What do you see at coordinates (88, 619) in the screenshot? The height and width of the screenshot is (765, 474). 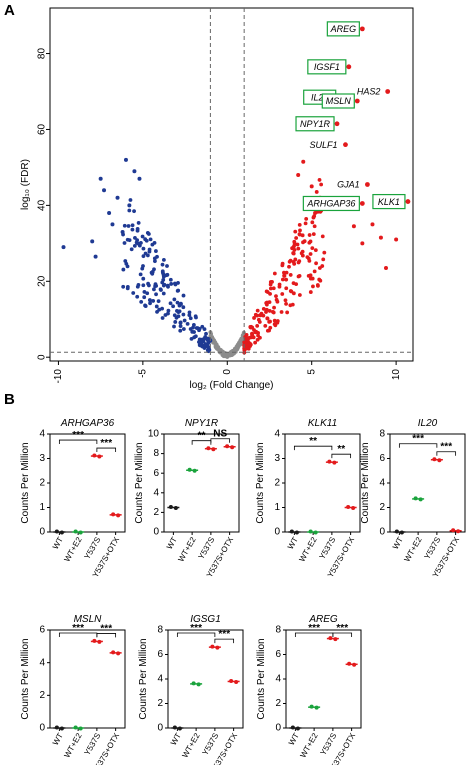 I see `plot-title: MSLN` at bounding box center [88, 619].